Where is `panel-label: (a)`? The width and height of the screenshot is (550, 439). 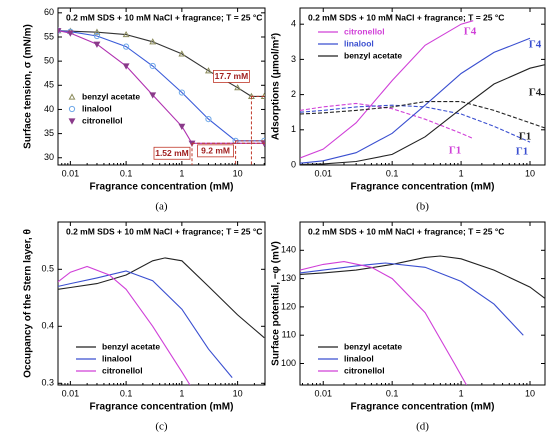 panel-label: (a) is located at coordinates (161, 207).